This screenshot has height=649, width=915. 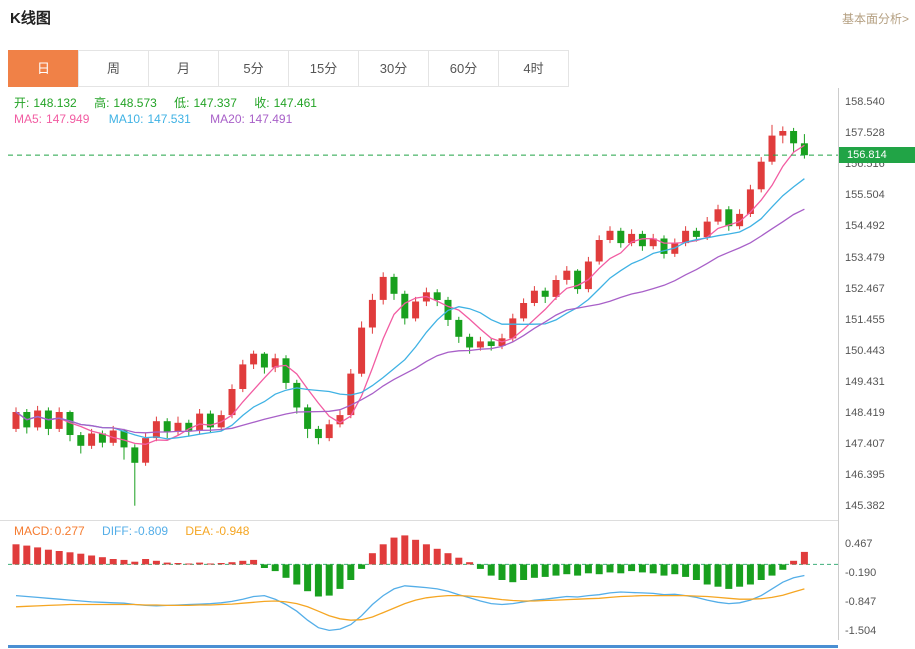 I want to click on macd-axis-label: -0.190, so click(x=861, y=573).